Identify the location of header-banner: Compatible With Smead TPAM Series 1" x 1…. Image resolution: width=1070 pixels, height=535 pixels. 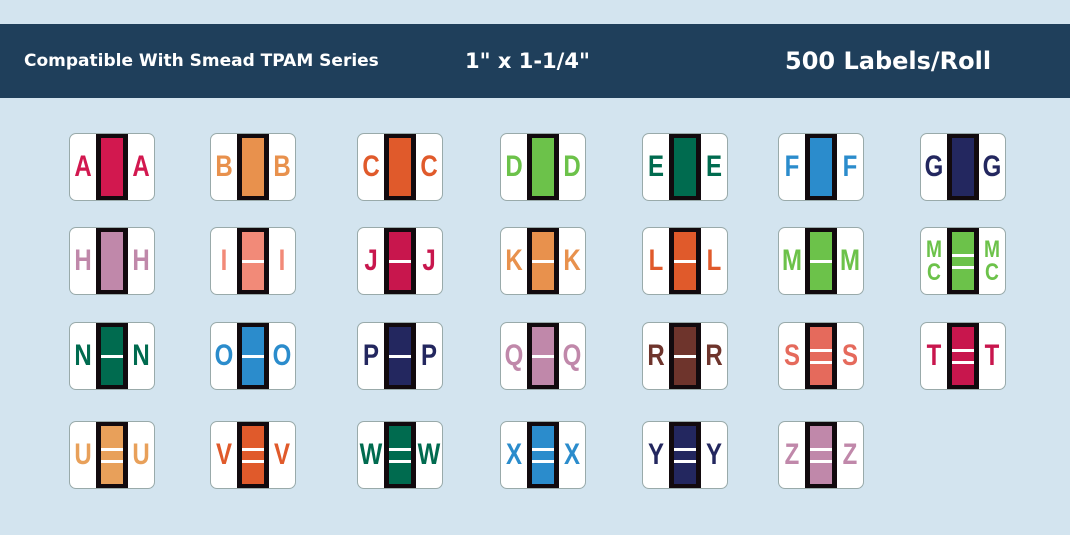
(535, 61).